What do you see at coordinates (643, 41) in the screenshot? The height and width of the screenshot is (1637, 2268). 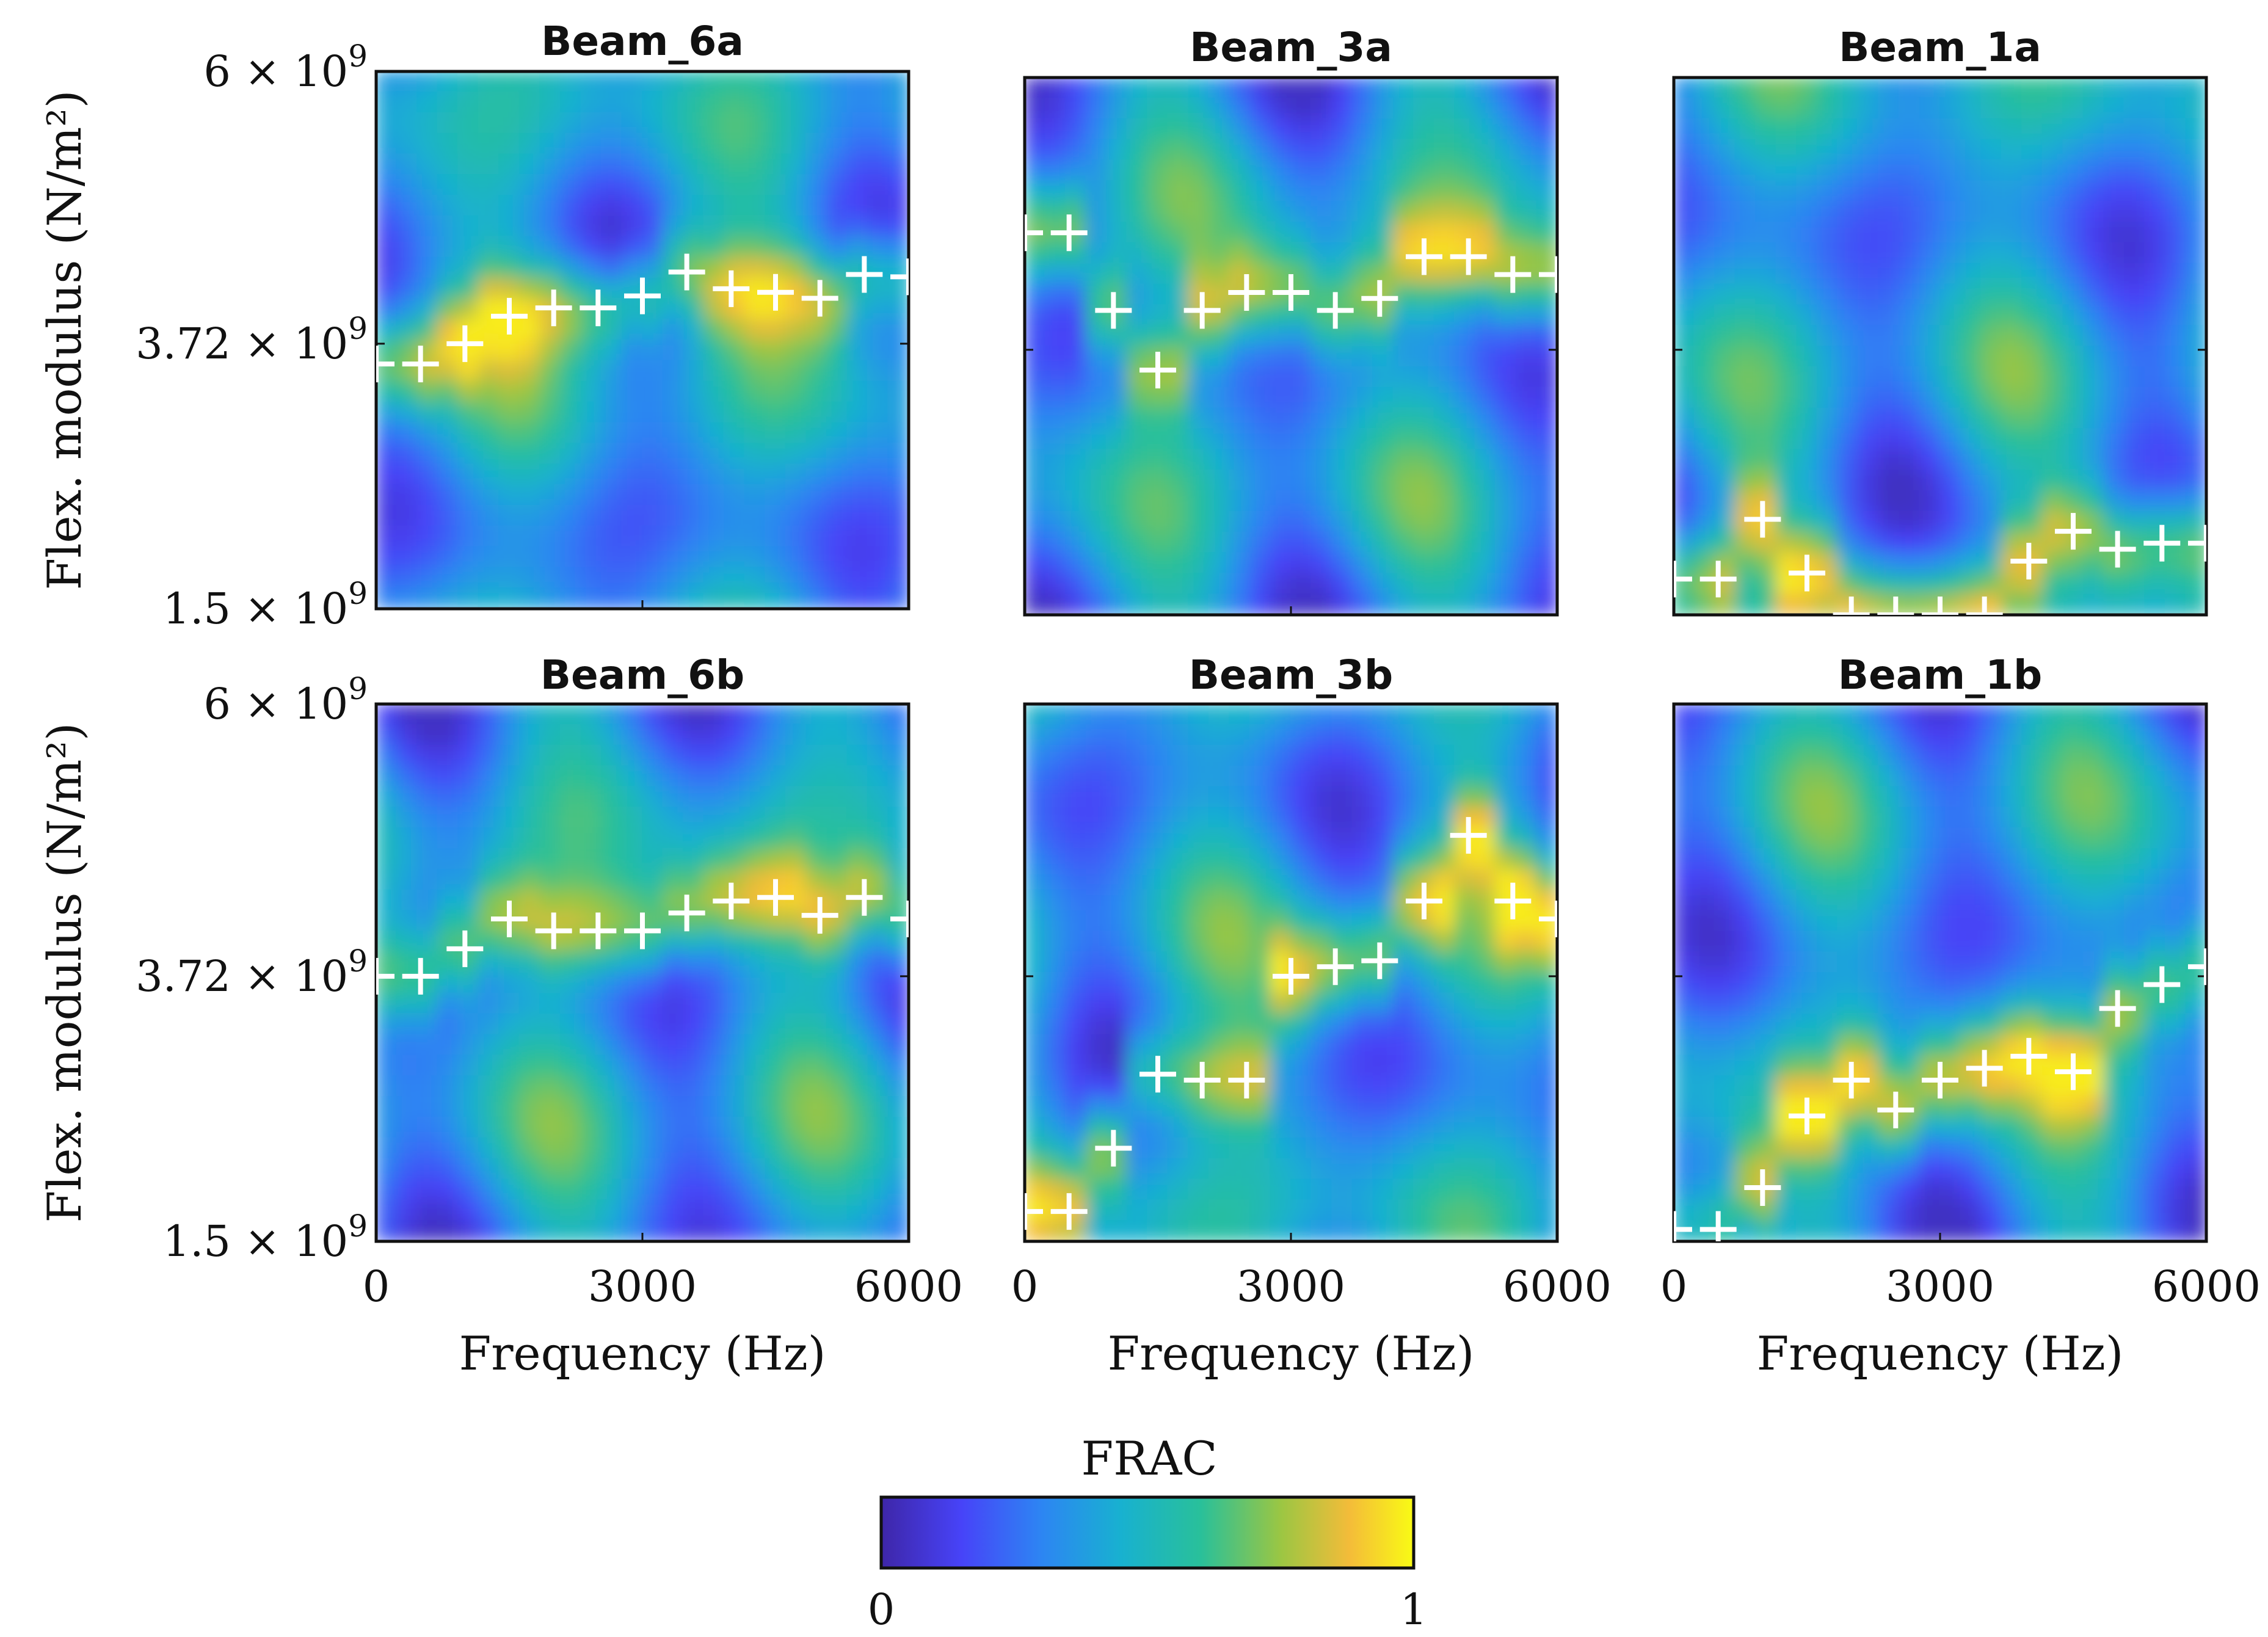 I see `panel-title: Beam_6a` at bounding box center [643, 41].